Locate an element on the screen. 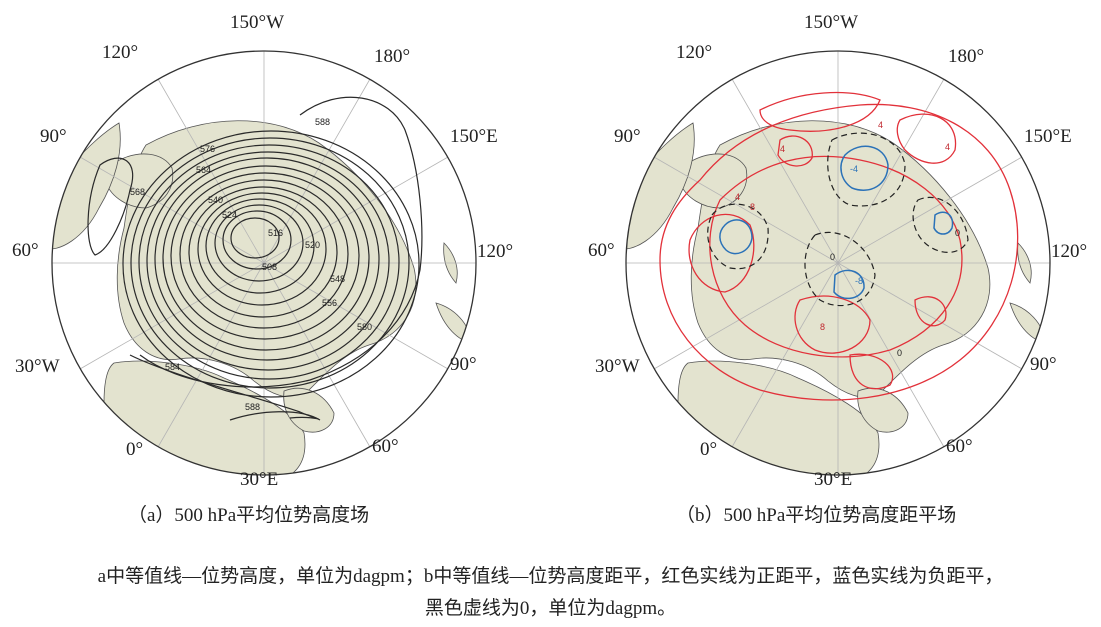  panel-b-negative-contours is located at coordinates (836, 222).